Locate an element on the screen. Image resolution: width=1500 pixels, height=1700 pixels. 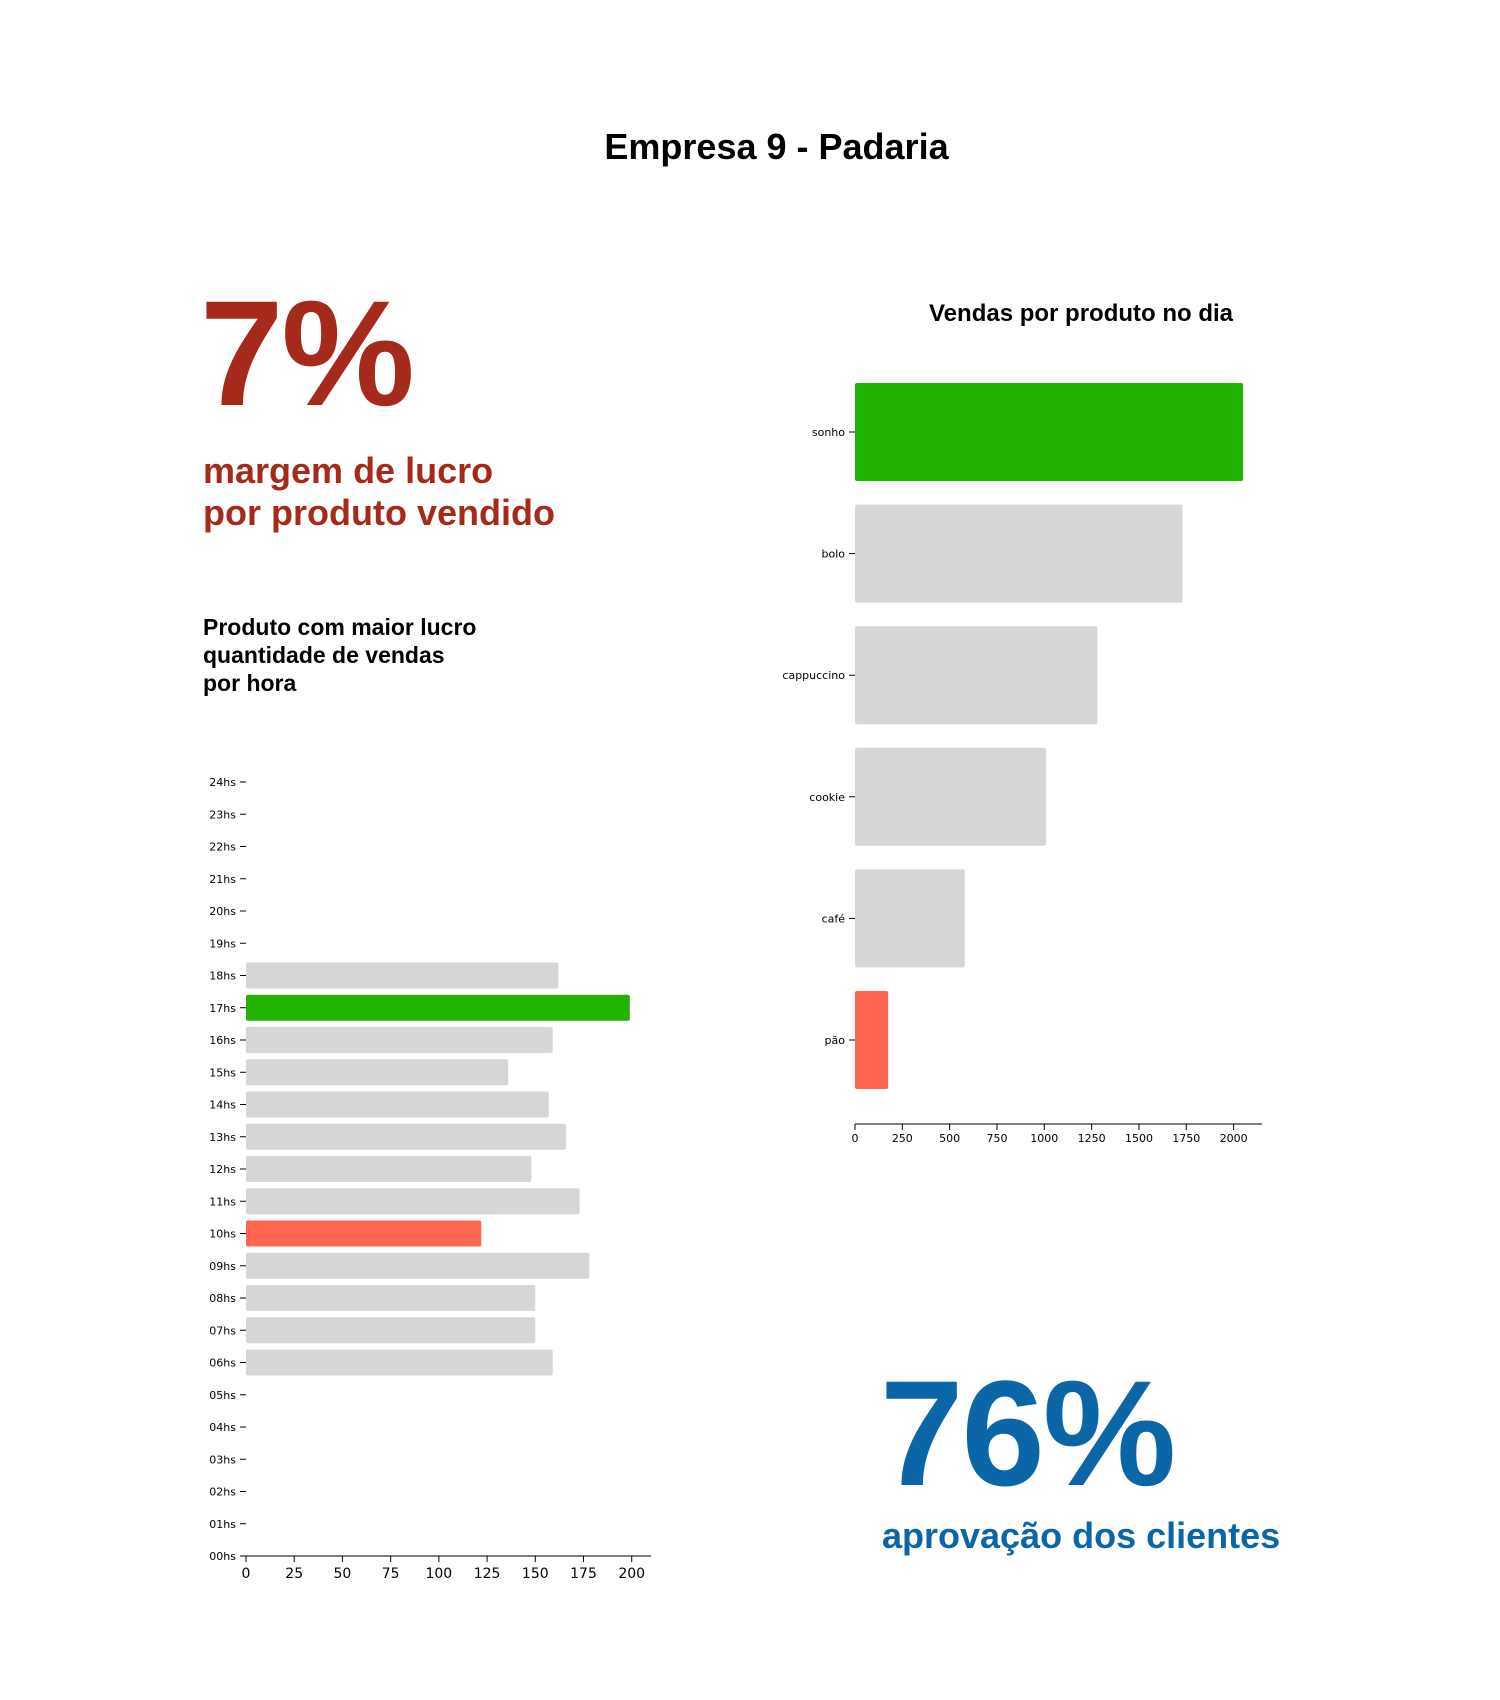
hour-ylabel-03hs: 03hs is located at coordinates (222, 1459).